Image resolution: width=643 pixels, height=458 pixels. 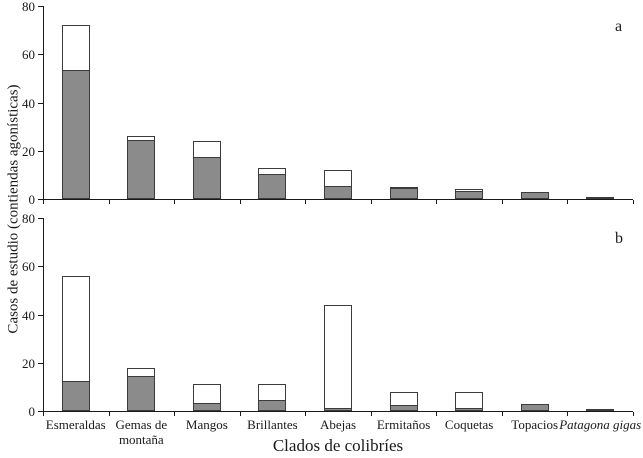 What do you see at coordinates (600, 424) in the screenshot?
I see `category-label-9: Patagona gigas` at bounding box center [600, 424].